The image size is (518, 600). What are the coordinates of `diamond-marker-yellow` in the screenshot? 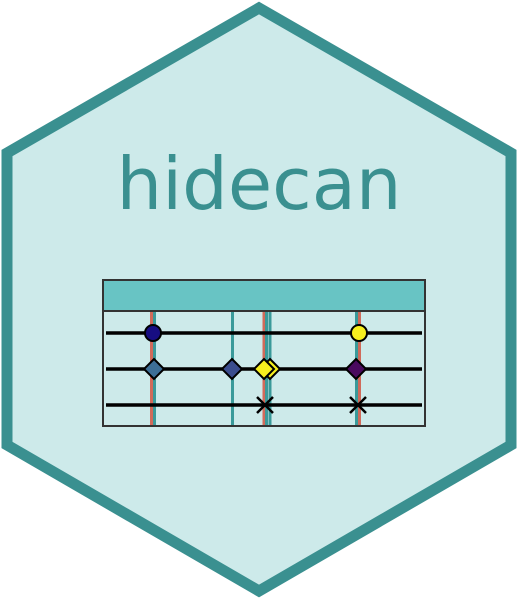 It's located at (264, 369).